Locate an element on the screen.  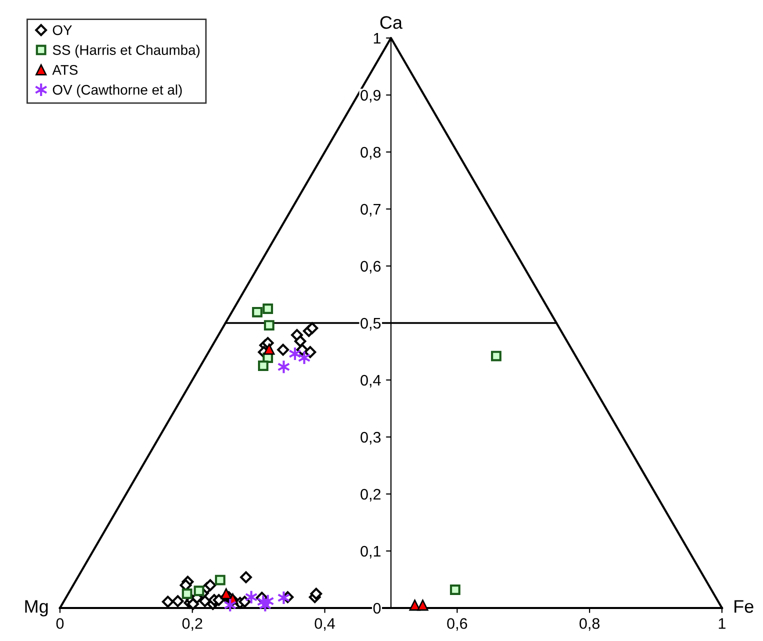
y-tick-label: 0,6 is located at coordinates (370, 267).